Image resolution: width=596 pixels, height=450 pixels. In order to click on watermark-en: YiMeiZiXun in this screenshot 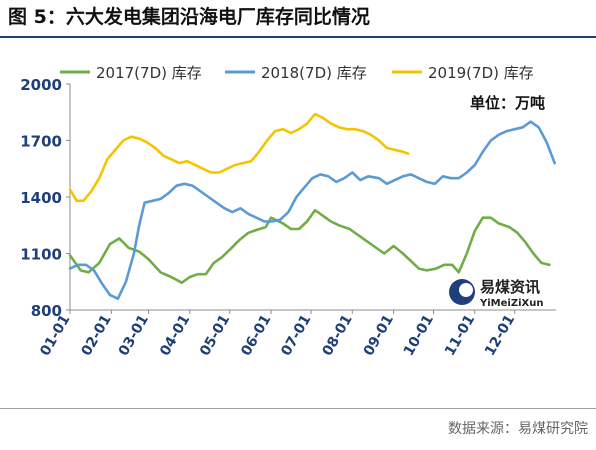, I will do `click(511, 303)`.